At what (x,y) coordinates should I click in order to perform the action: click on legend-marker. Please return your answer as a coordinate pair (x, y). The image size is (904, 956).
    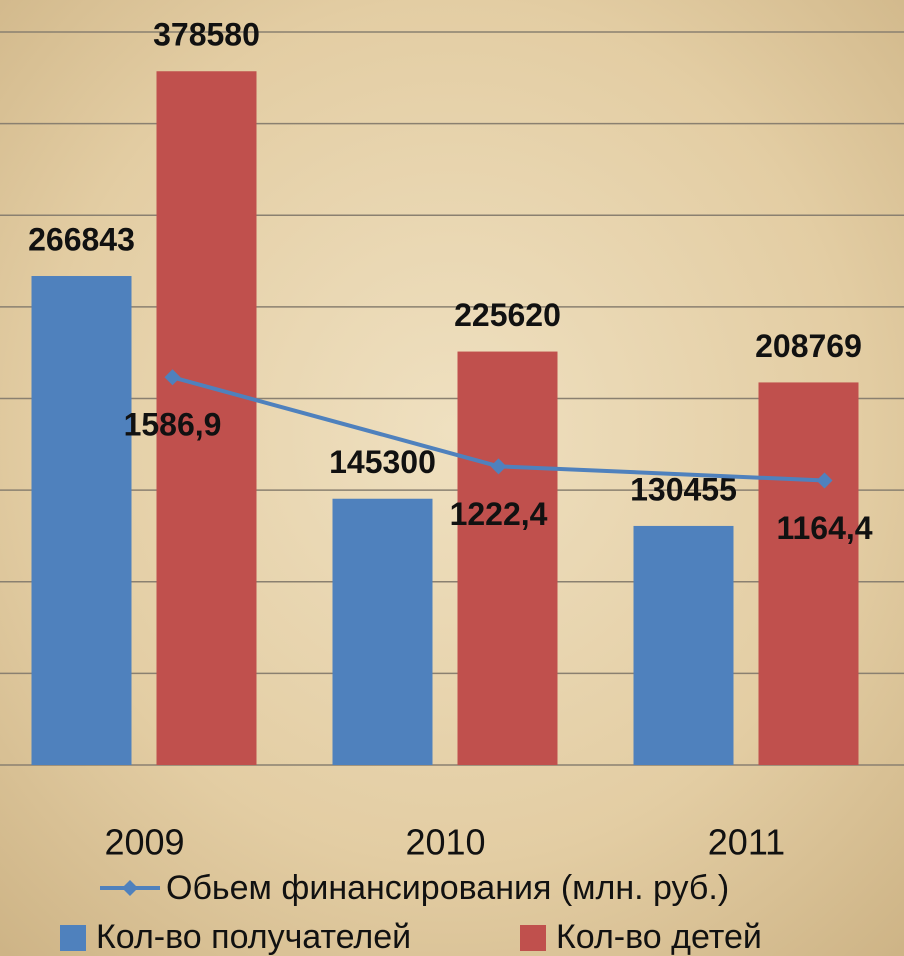
    Looking at the image, I should click on (130, 888).